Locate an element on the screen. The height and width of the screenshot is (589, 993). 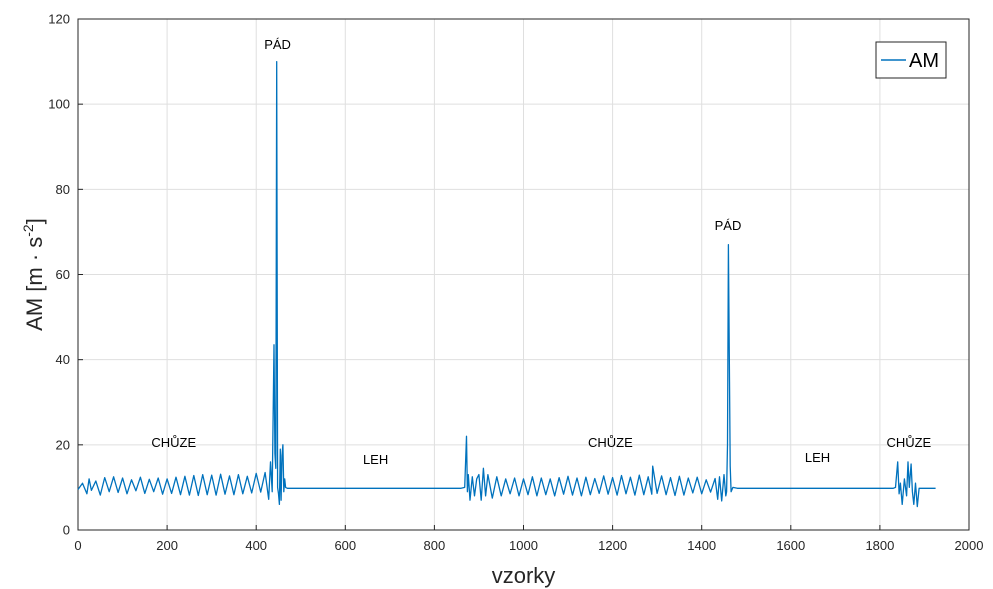
x-tick-label: 2000 is located at coordinates (969, 545).